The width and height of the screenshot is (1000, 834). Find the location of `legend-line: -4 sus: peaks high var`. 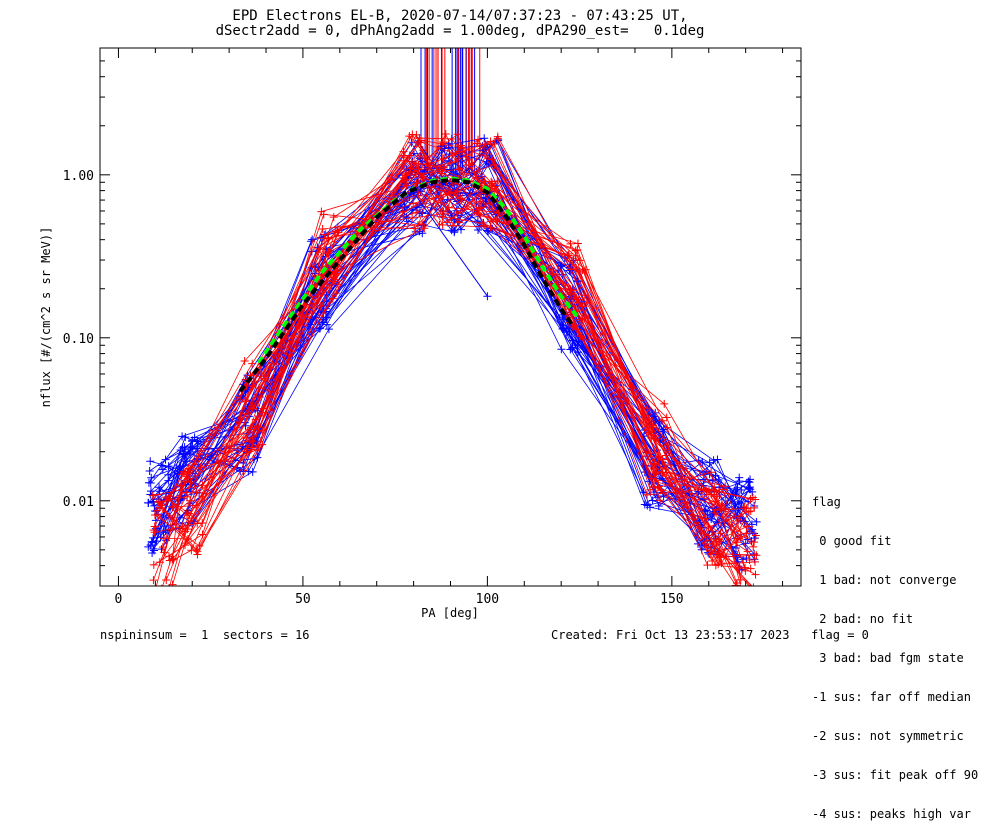

legend-line: -4 sus: peaks high var is located at coordinates (891, 814).